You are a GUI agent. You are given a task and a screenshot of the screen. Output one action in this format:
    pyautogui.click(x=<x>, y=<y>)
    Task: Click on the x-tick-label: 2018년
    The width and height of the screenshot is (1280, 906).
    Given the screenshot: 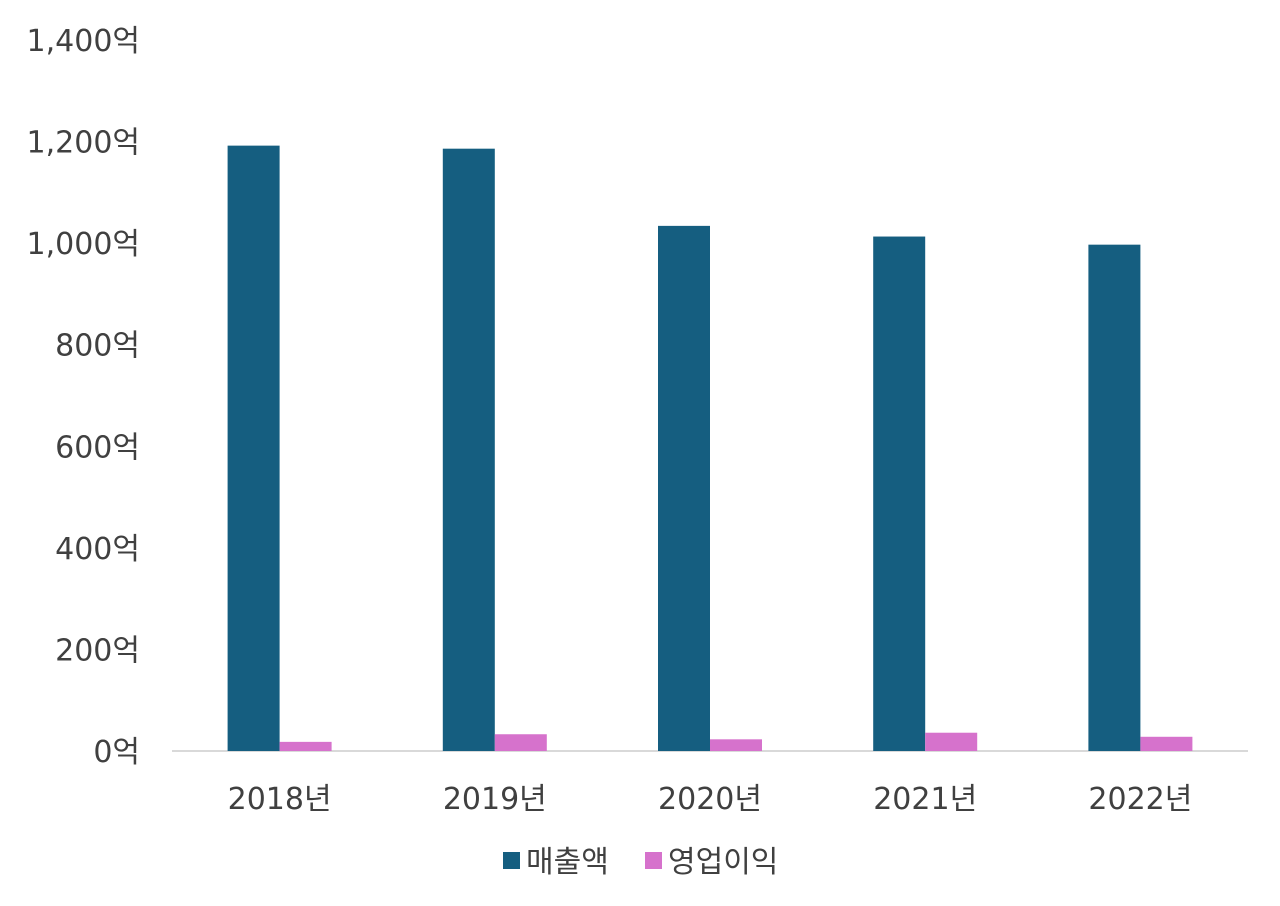 What is the action you would take?
    pyautogui.click(x=280, y=799)
    